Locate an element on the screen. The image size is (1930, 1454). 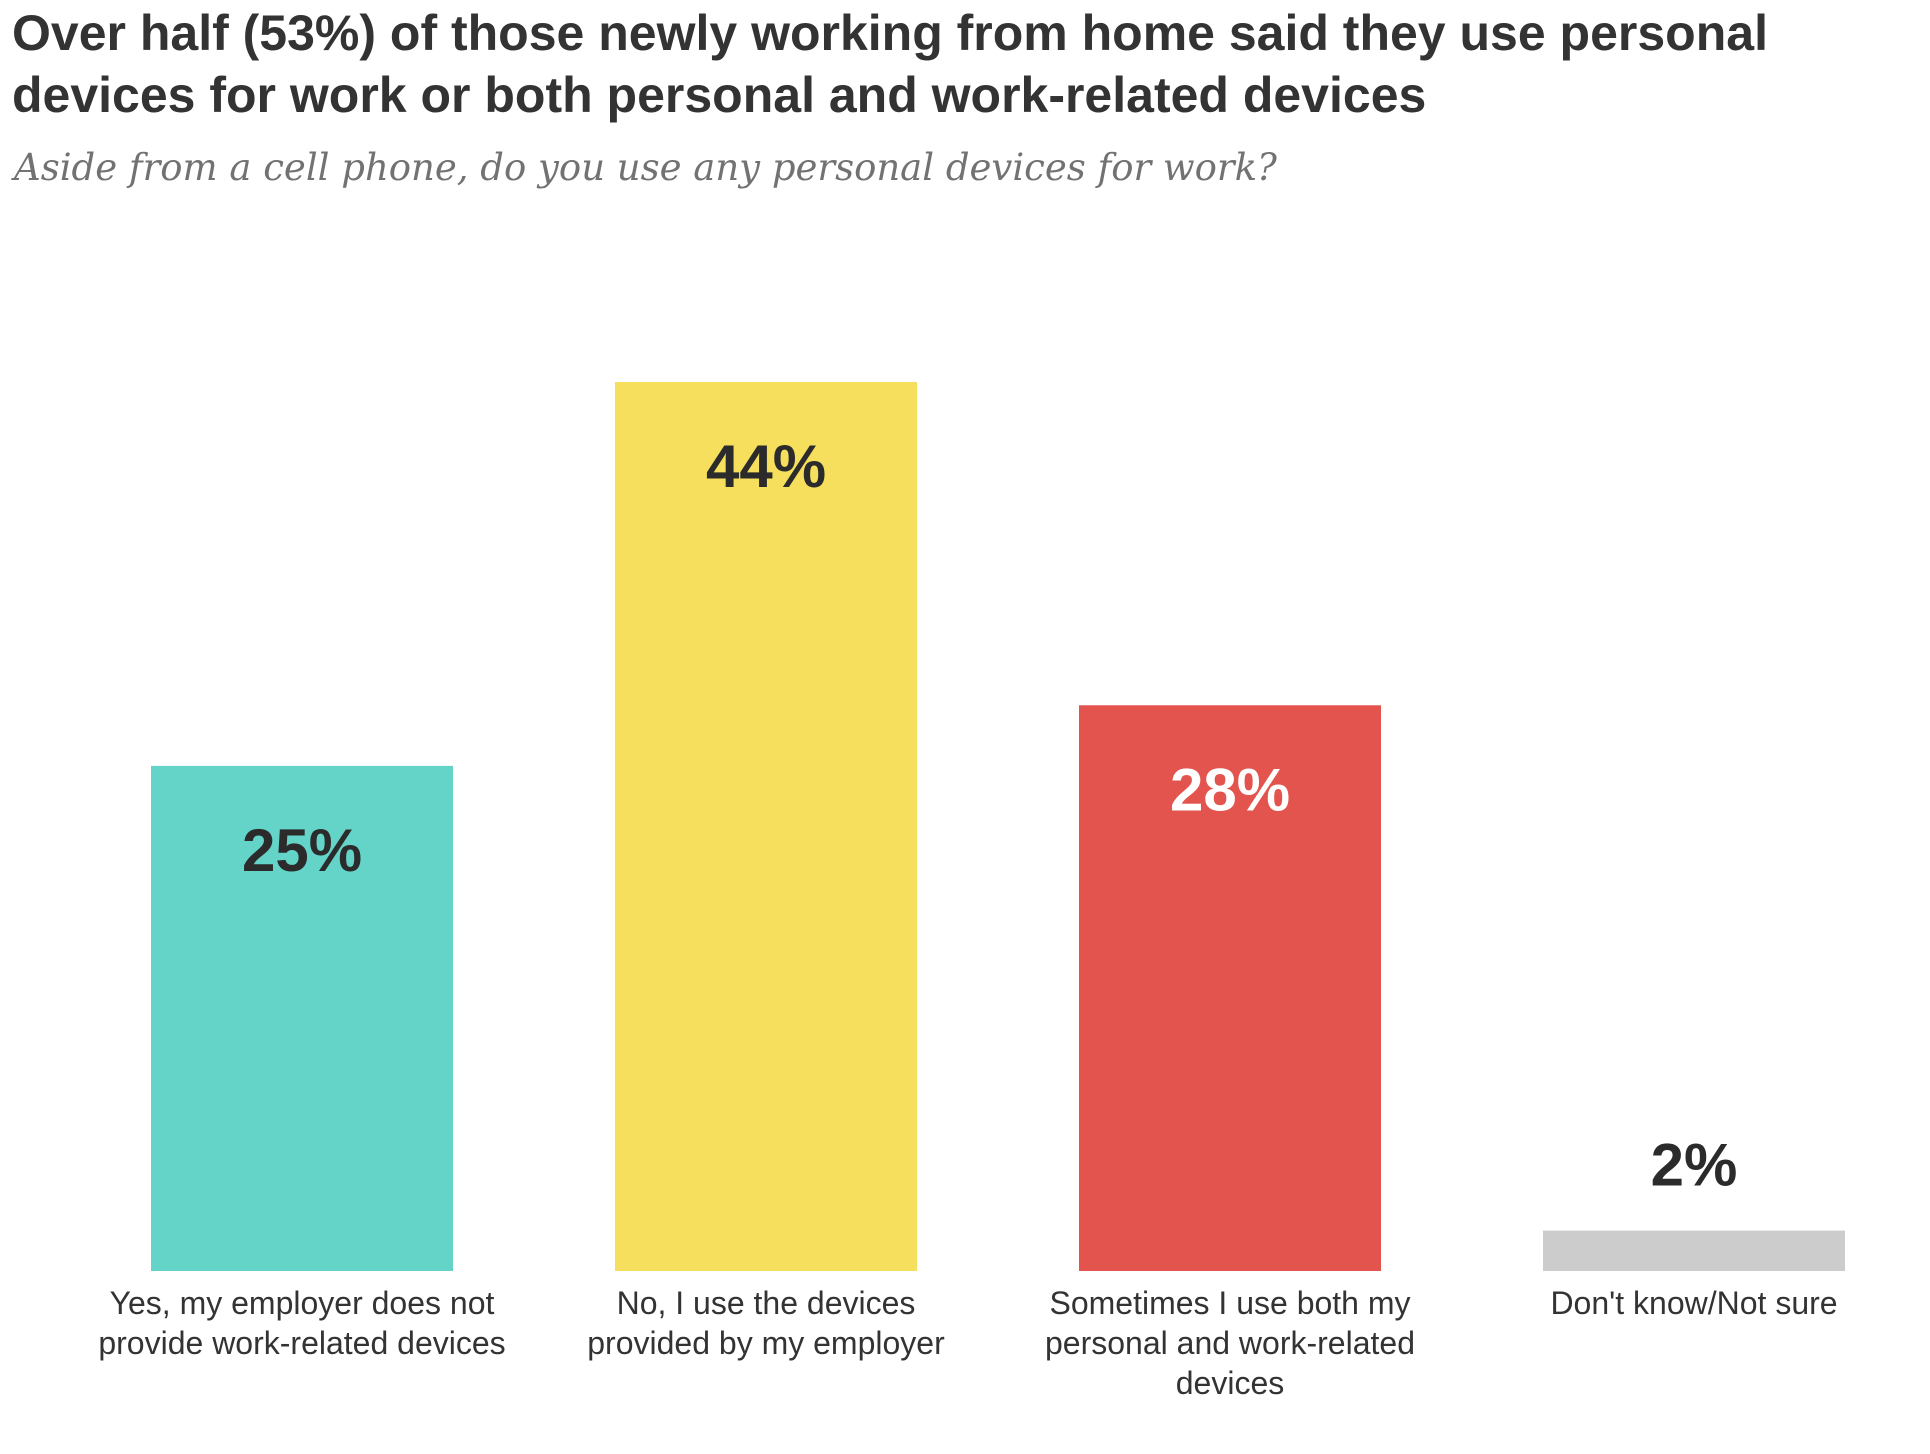
data-label: 2% is located at coordinates (1694, 1165).